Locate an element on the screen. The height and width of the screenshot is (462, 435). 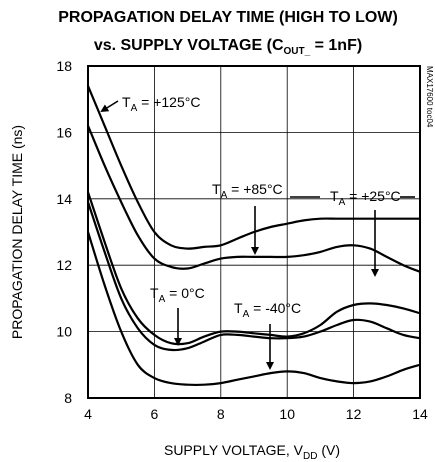
chart-title-line2-tail: = 1nF) is located at coordinates (336, 45).